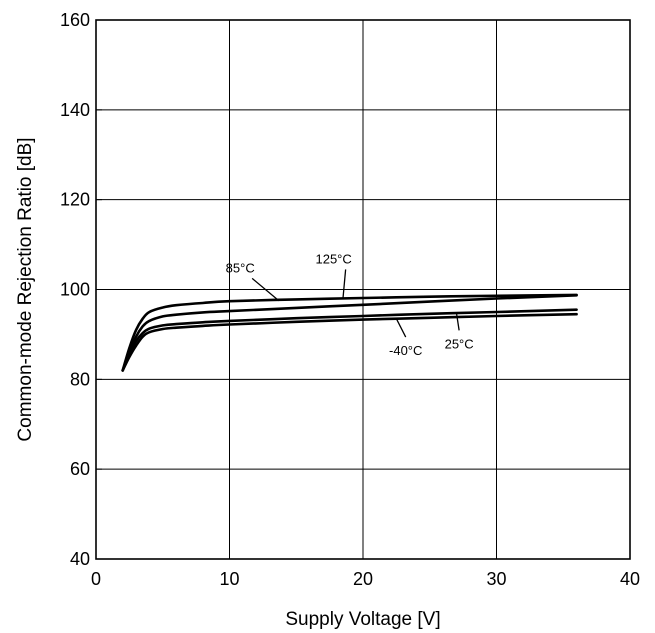 The image size is (655, 633). I want to click on y-tick-label: 60, so click(80, 469).